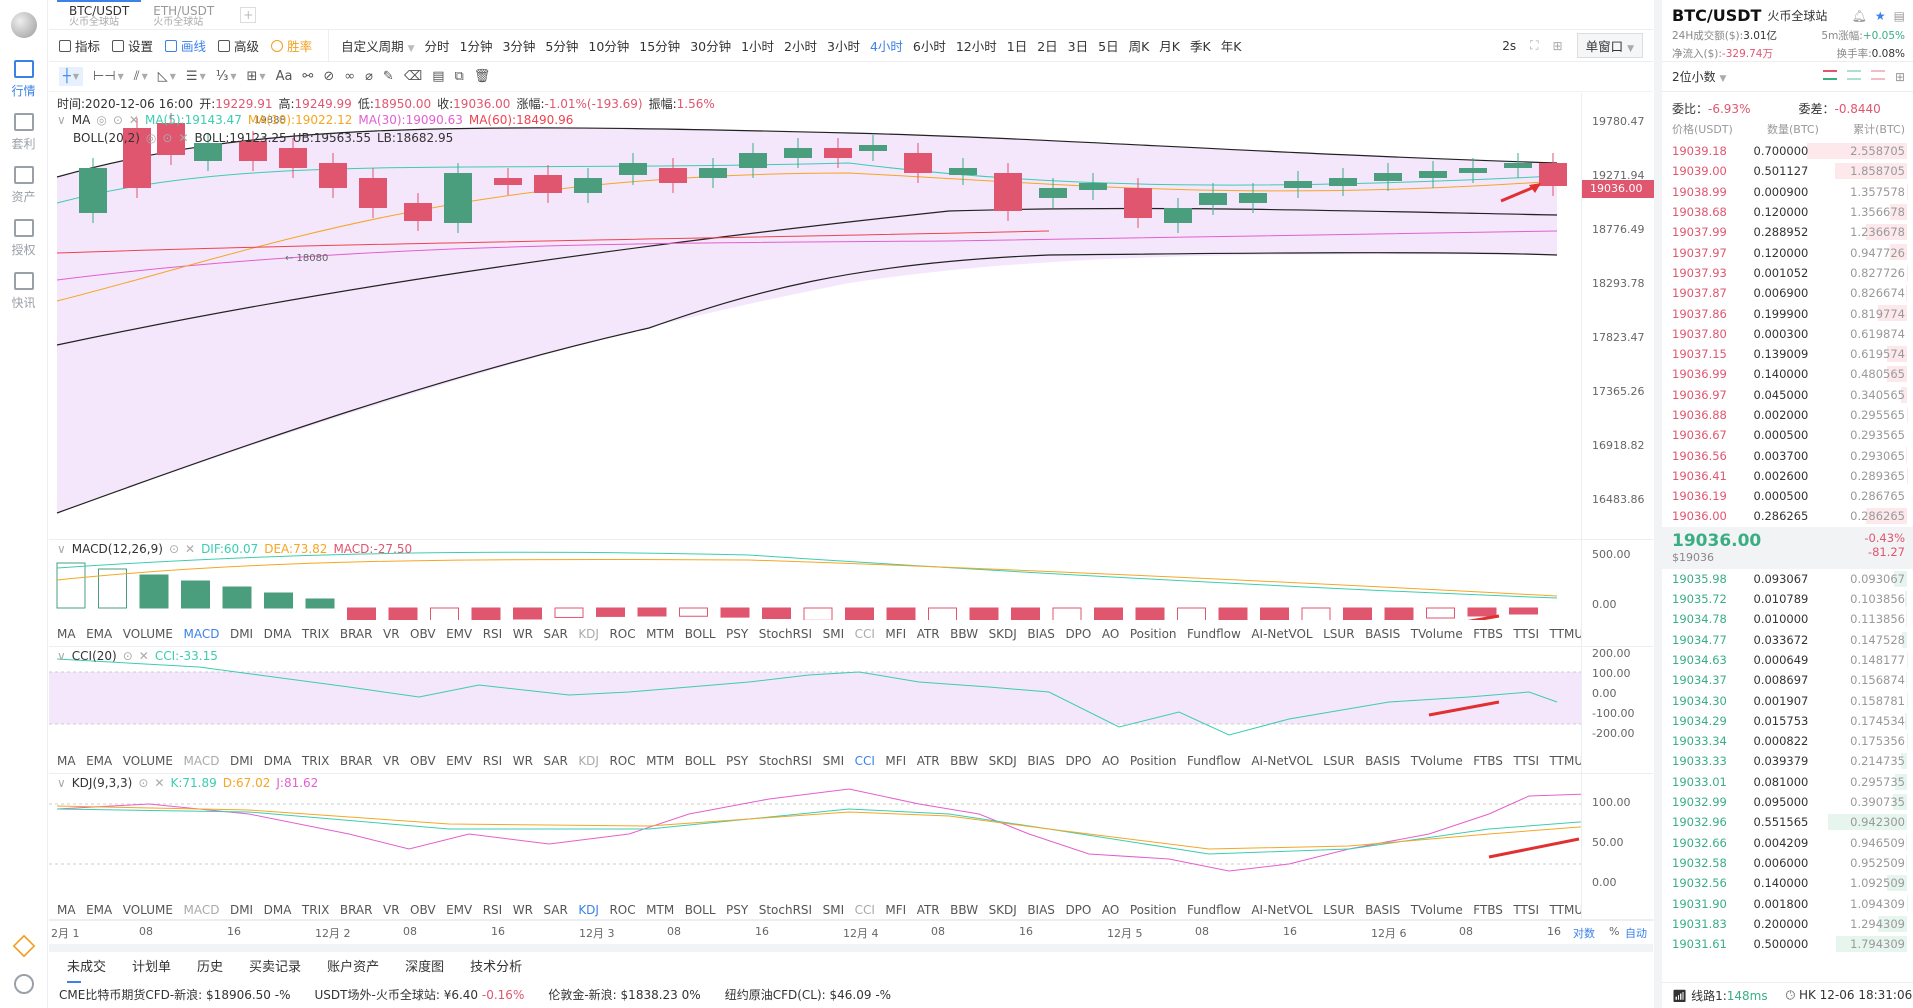 The image size is (1913, 1008). I want to click on indicator-option: ROC, so click(622, 634).